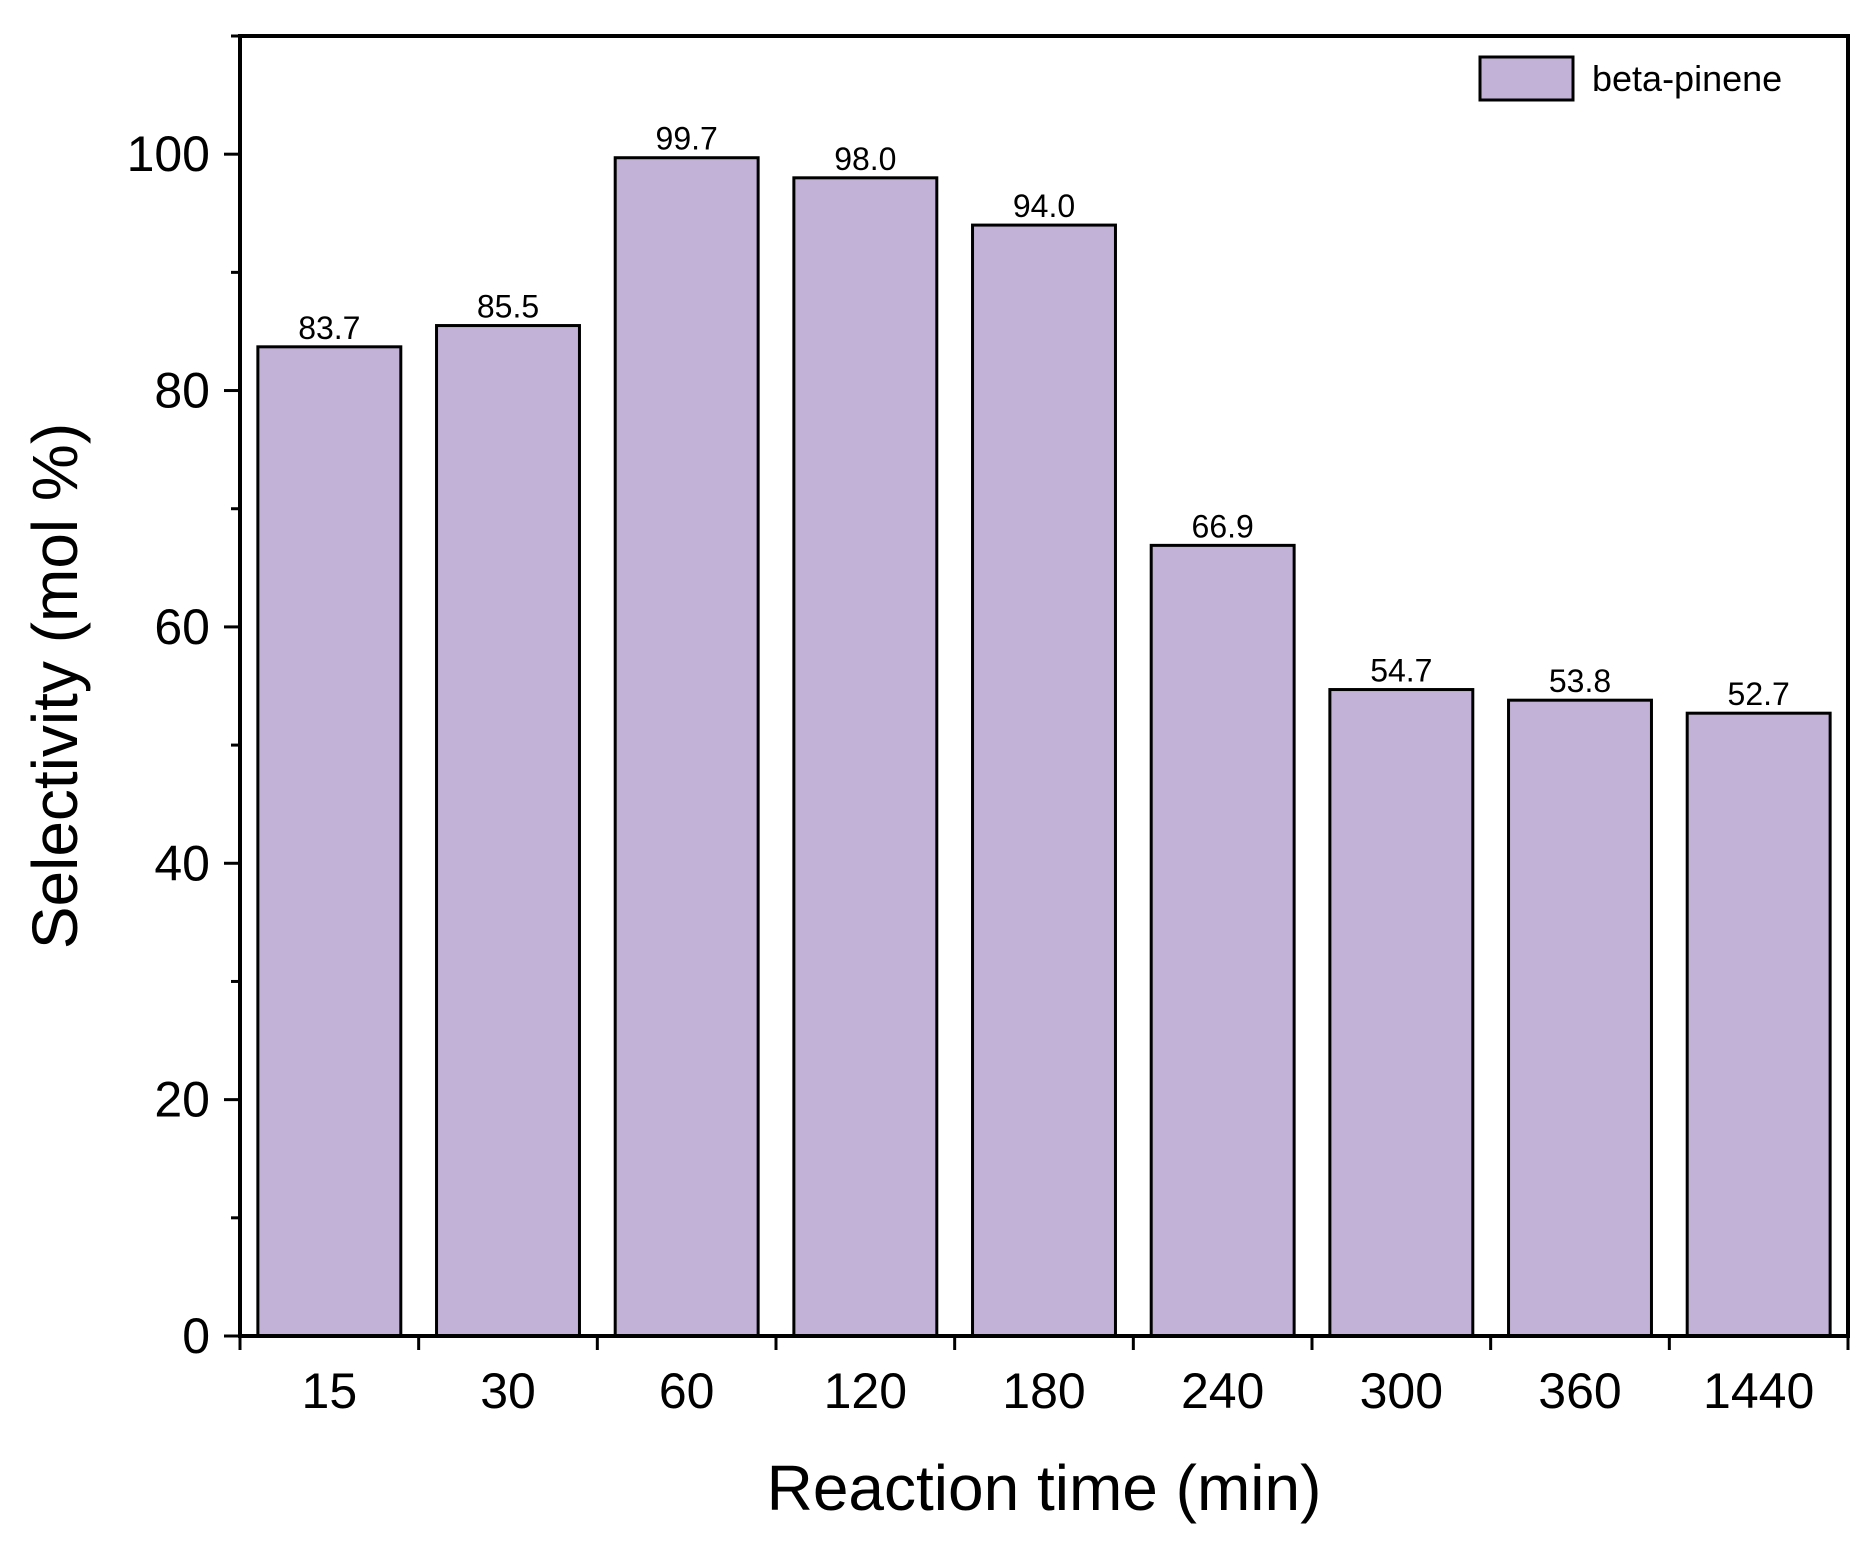 The height and width of the screenshot is (1542, 1875). What do you see at coordinates (1401, 1391) in the screenshot?
I see `x-tick-label-300: 300` at bounding box center [1401, 1391].